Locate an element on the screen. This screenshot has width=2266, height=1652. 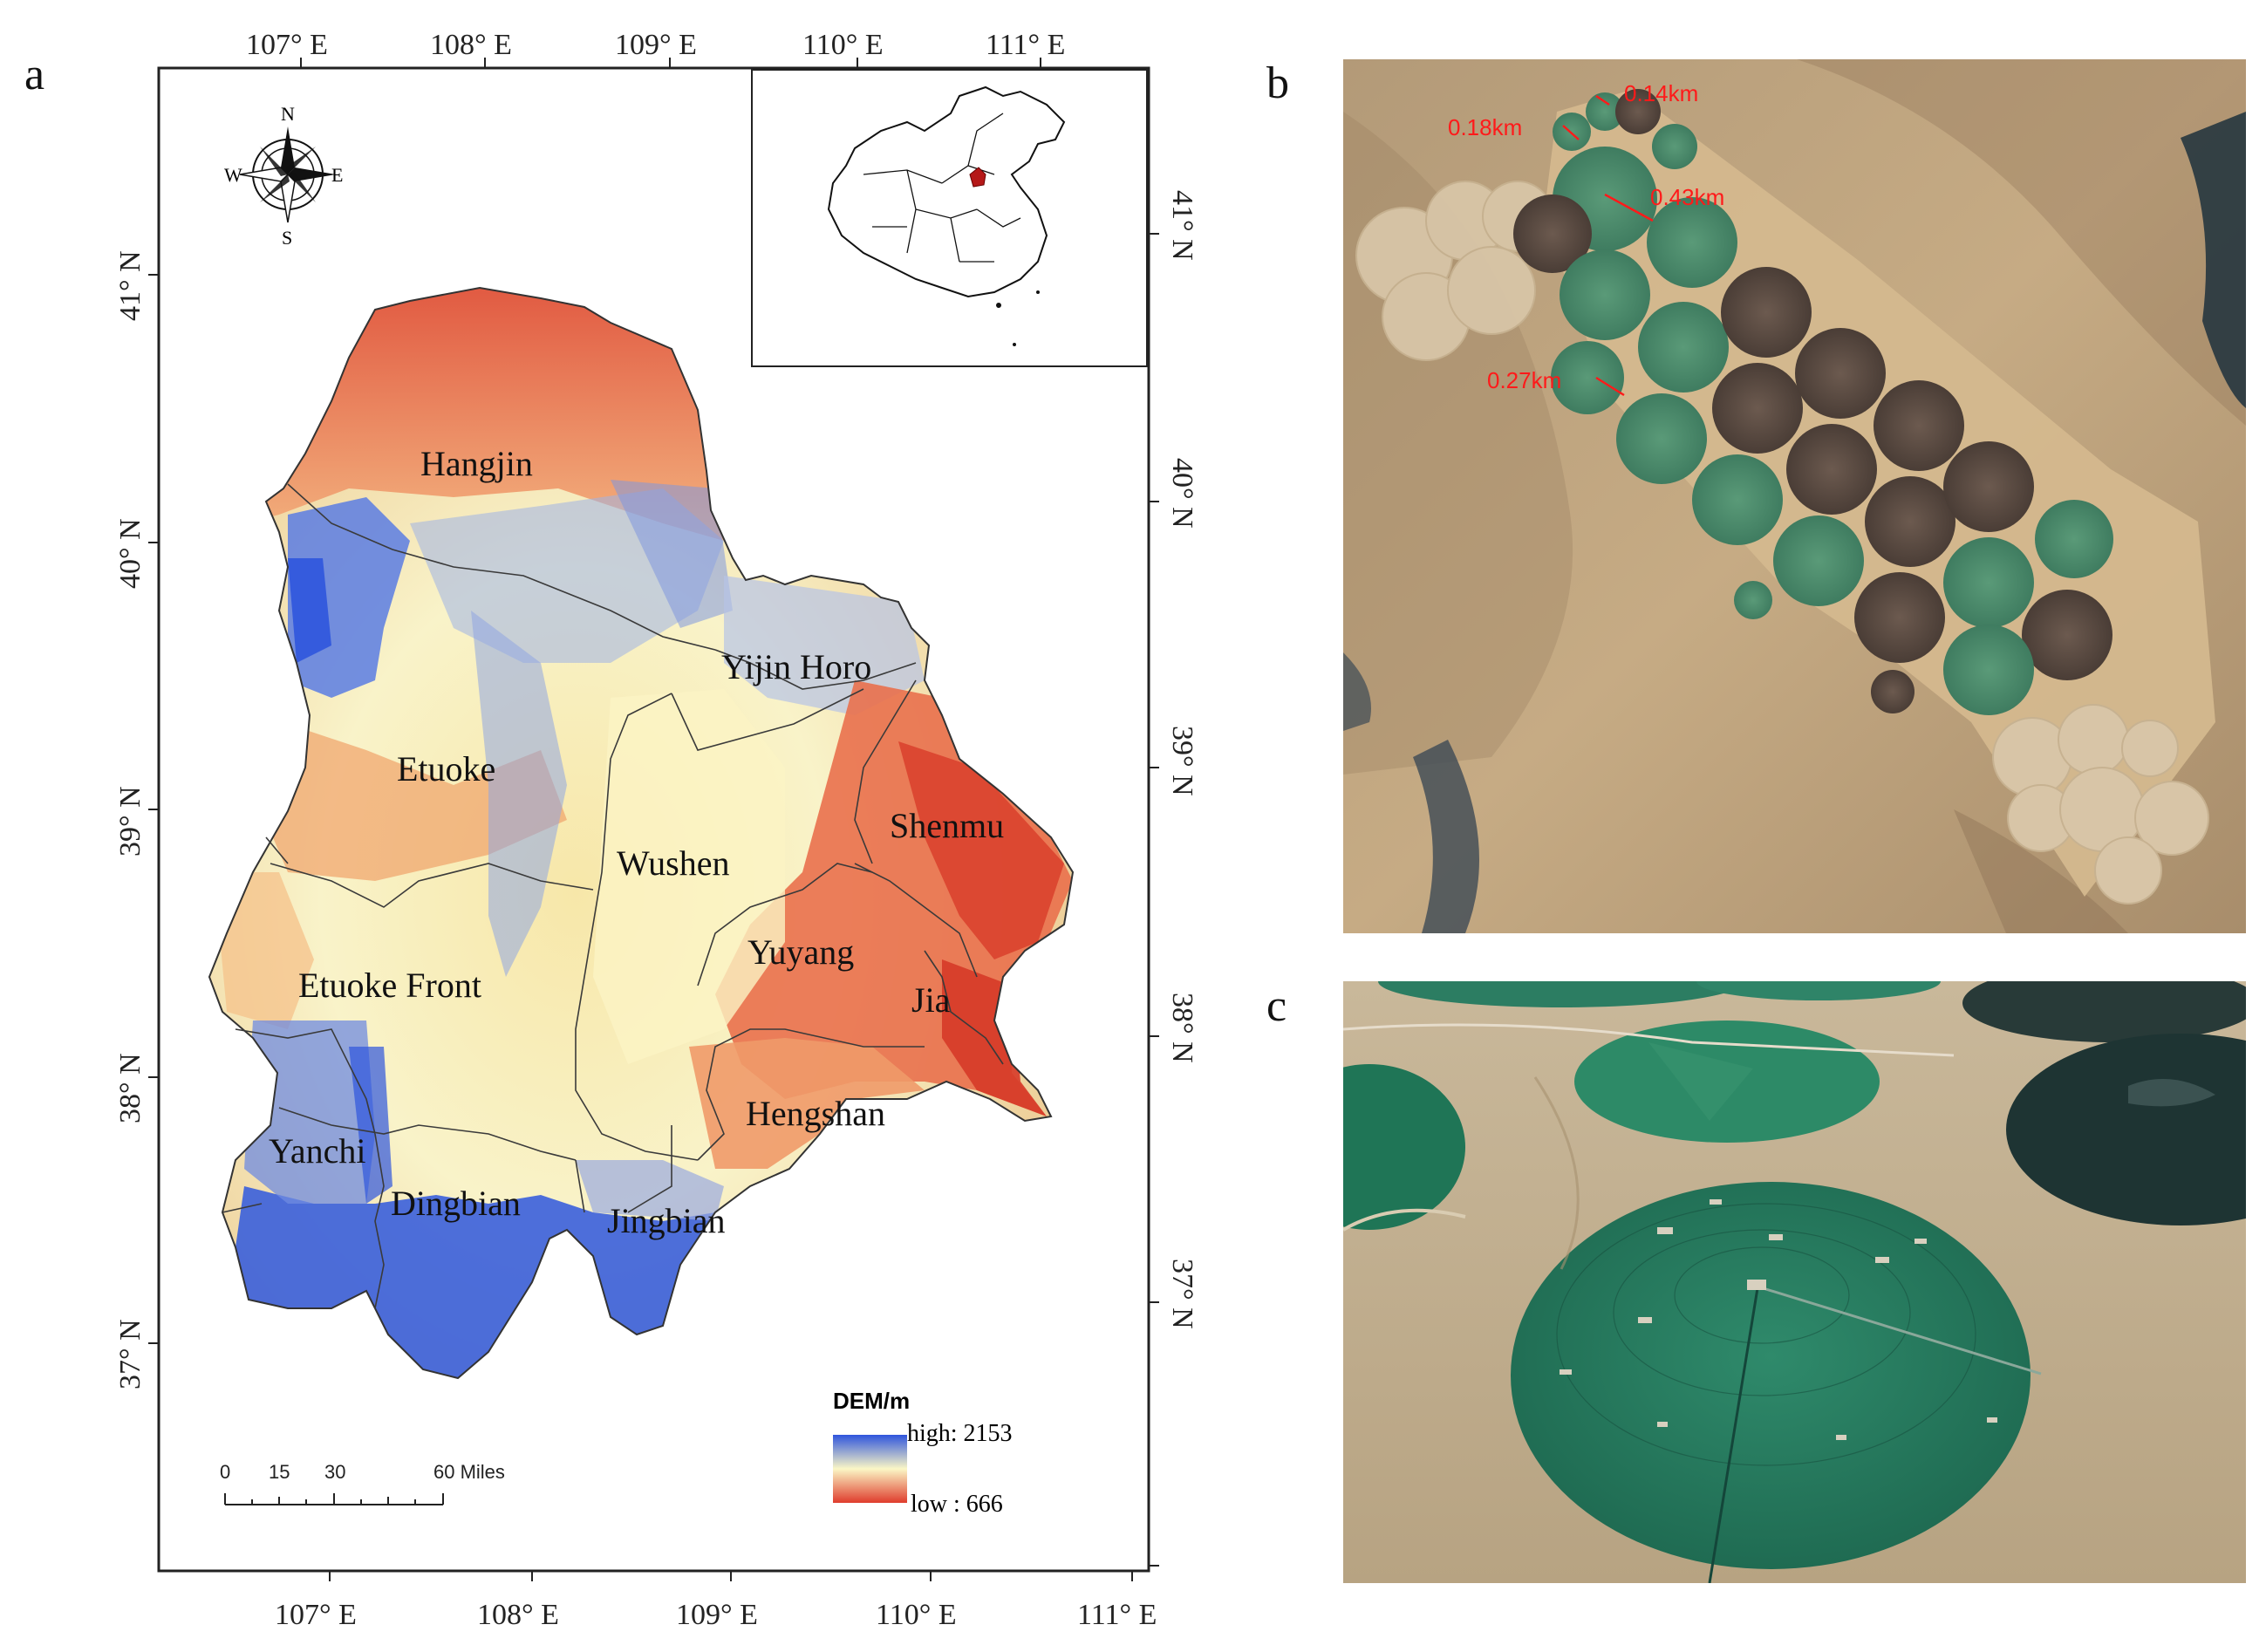
left-lat-label-3: 39° N is located at coordinates (130, 822).